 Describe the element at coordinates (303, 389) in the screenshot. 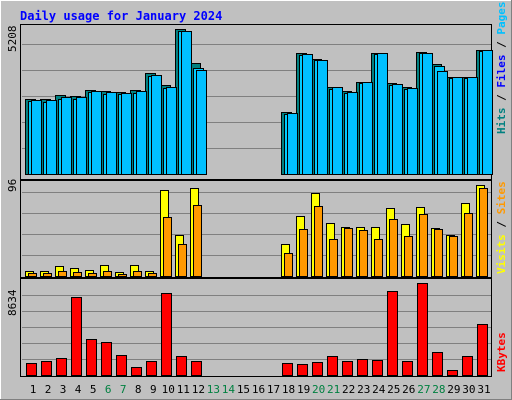

I see `day-label-19: 19` at that location.